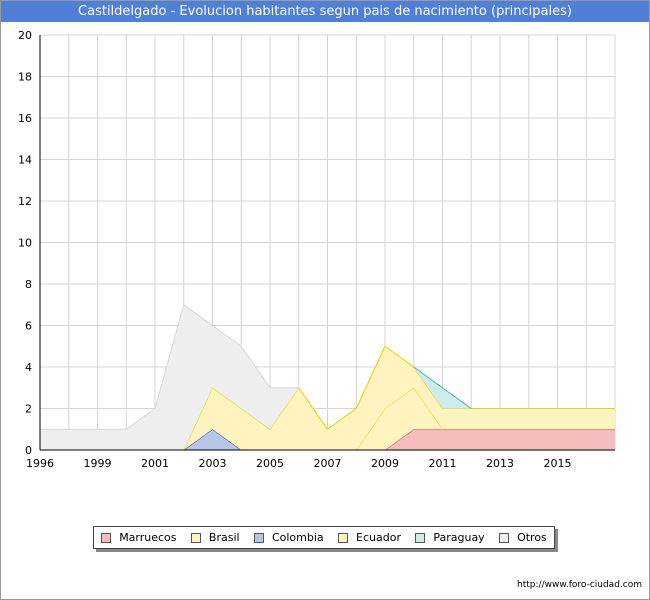  What do you see at coordinates (443, 463) in the screenshot?
I see `x-tick-label: 2011` at bounding box center [443, 463].